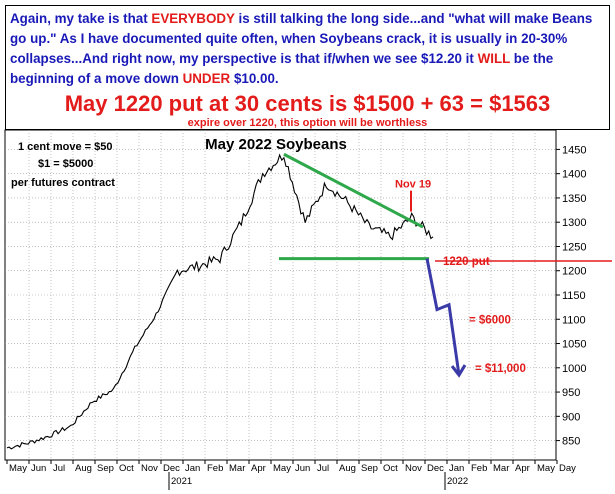 Image resolution: width=615 pixels, height=494 pixels. What do you see at coordinates (490, 320) in the screenshot?
I see `annotation-6000: = $6000` at bounding box center [490, 320].